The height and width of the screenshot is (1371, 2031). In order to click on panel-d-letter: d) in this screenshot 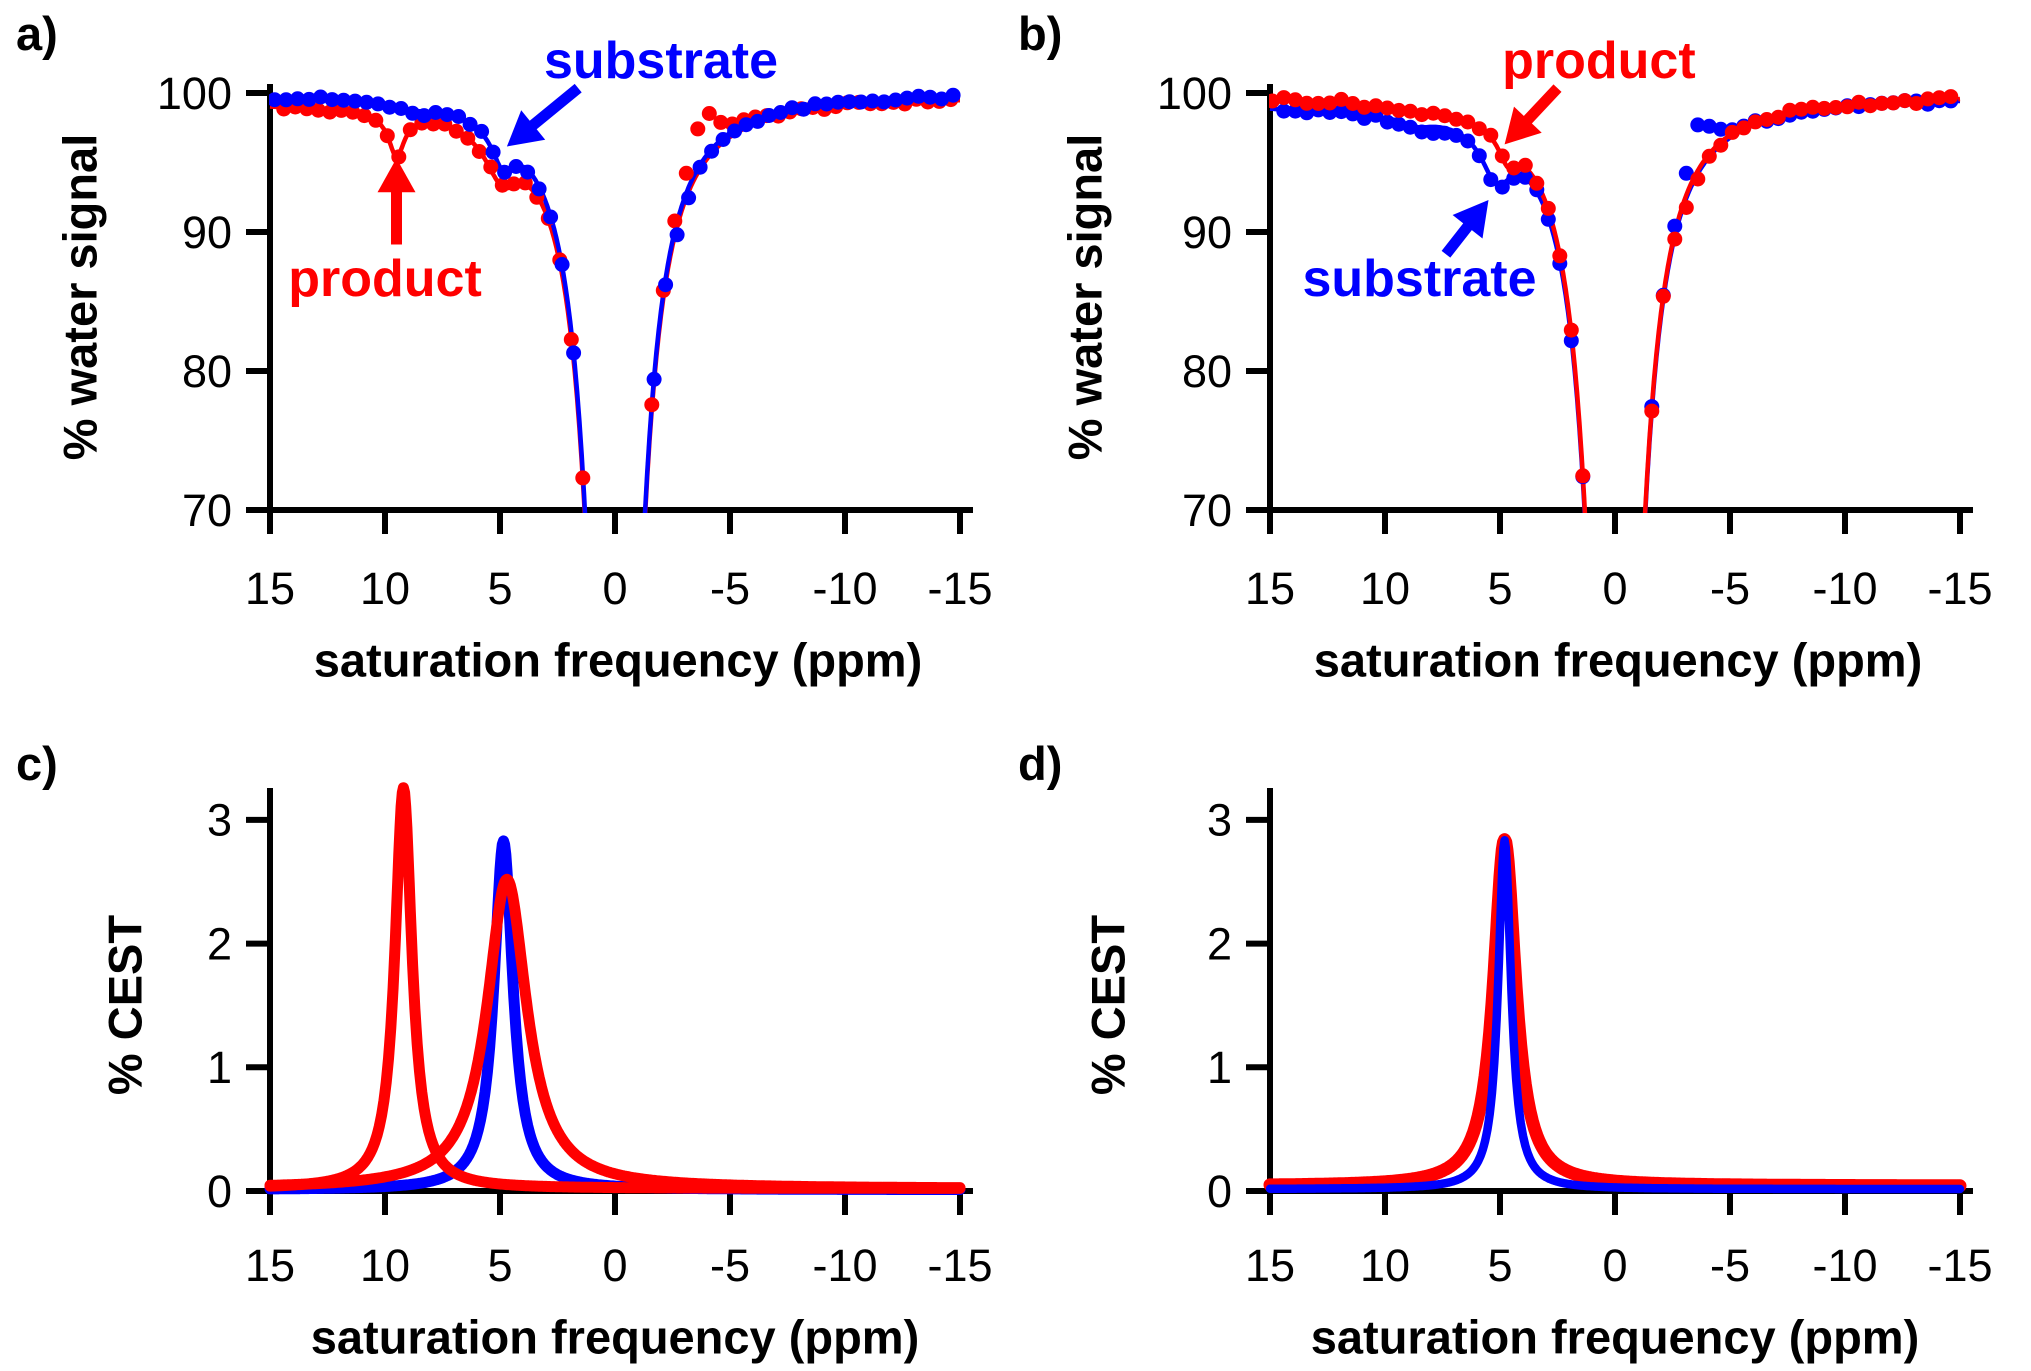, I will do `click(1040, 763)`.